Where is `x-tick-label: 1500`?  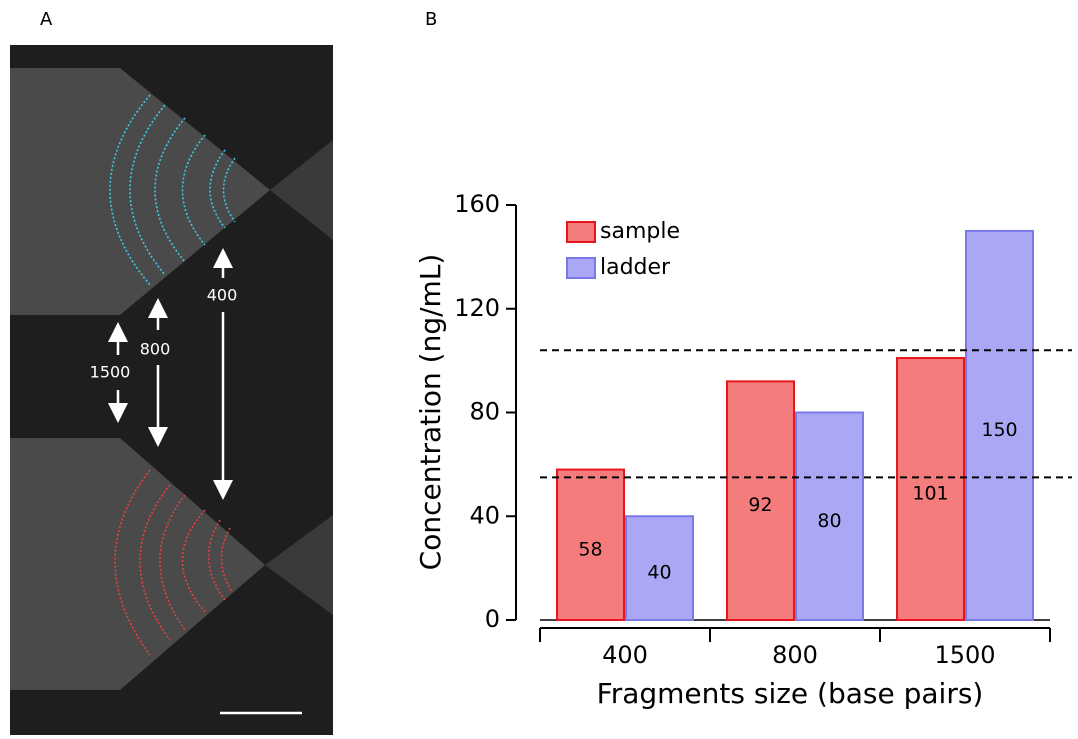
x-tick-label: 1500 is located at coordinates (964, 655).